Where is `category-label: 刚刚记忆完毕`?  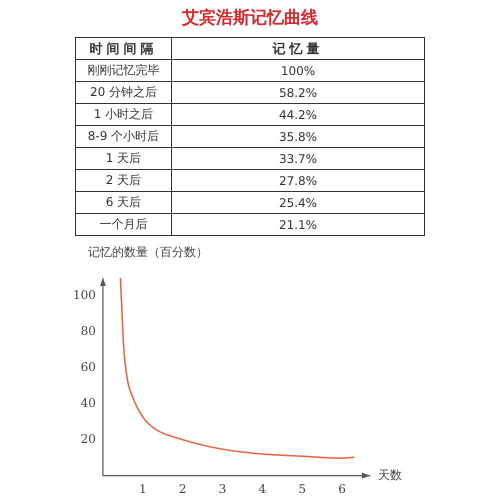 category-label: 刚刚记忆完毕 is located at coordinates (124, 71).